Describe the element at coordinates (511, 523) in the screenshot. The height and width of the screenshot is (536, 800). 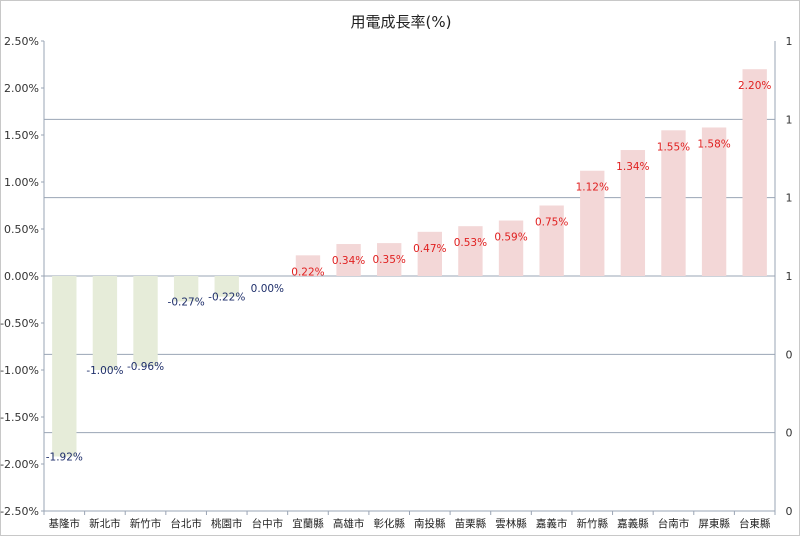
I see `x-tick-label: 雲林縣` at that location.